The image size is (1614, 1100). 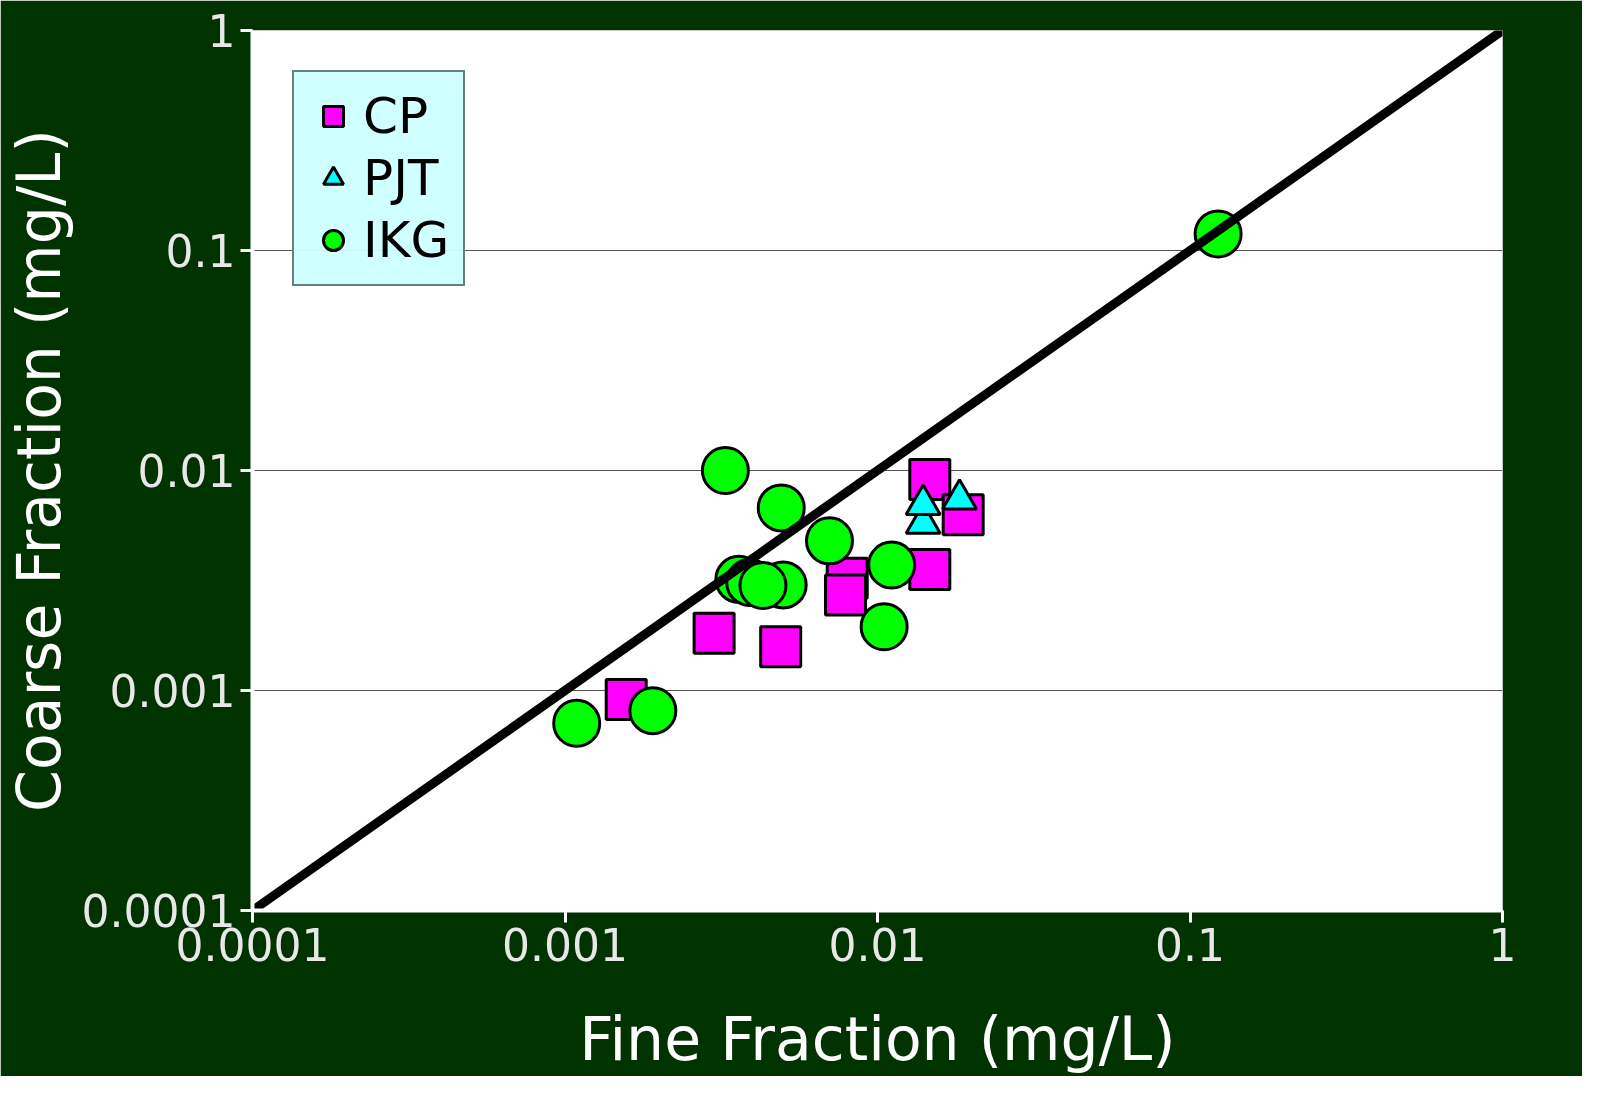 What do you see at coordinates (38, 470) in the screenshot?
I see `y-axis-title: Coarse Fraction (mg/L)` at bounding box center [38, 470].